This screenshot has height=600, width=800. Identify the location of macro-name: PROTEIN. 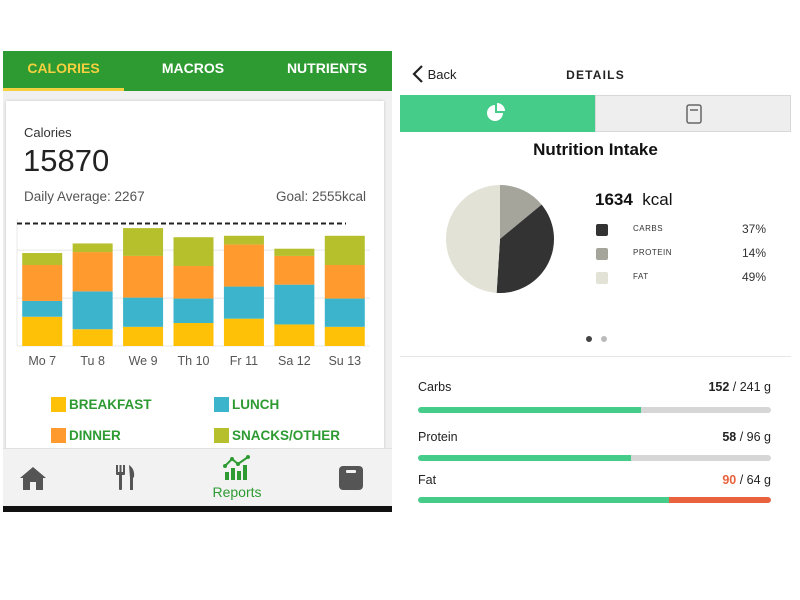
(653, 252).